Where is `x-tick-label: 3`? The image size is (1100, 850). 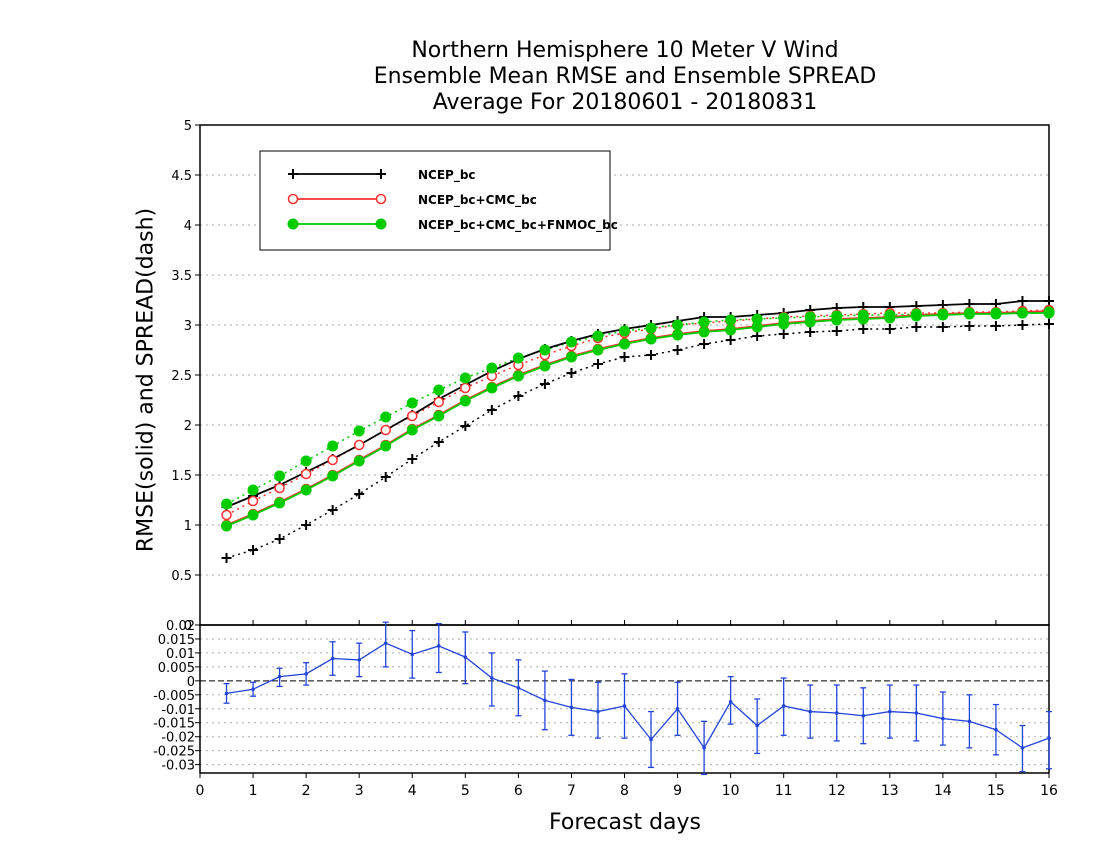 x-tick-label: 3 is located at coordinates (359, 791).